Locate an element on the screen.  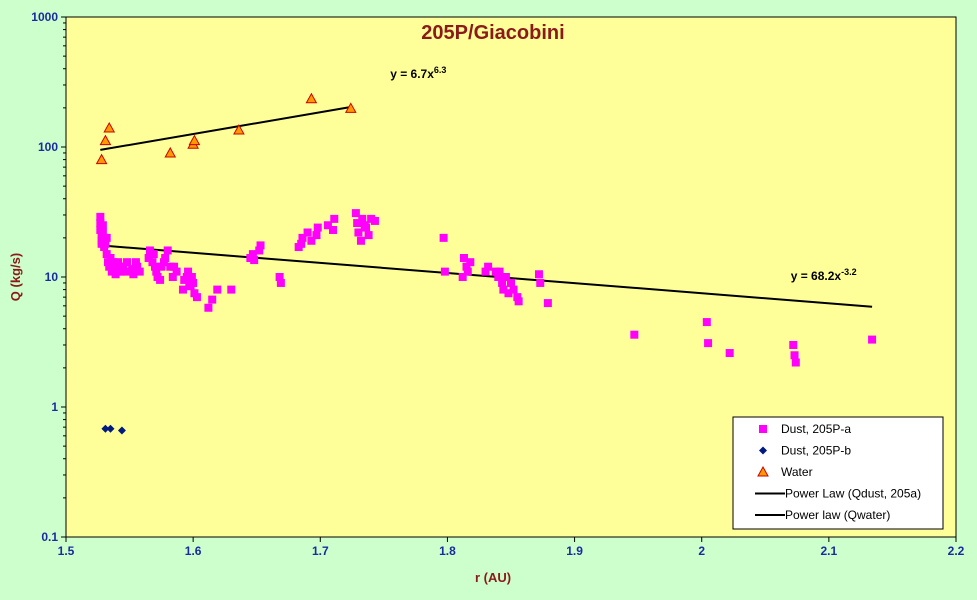
legend-marker is located at coordinates (763, 429).